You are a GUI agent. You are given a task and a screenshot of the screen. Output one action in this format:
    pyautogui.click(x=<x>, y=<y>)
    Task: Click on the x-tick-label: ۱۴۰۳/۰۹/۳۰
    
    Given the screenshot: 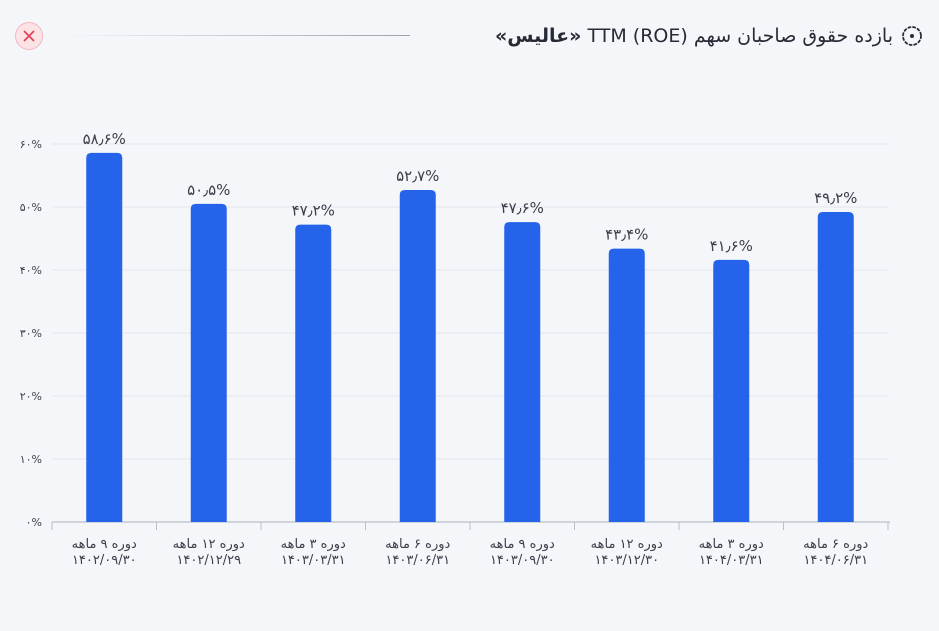 What is the action you would take?
    pyautogui.click(x=522, y=560)
    